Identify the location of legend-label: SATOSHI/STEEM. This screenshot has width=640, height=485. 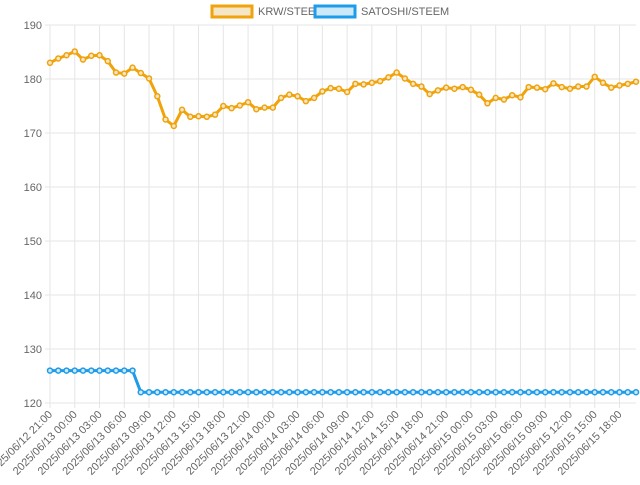
(405, 12).